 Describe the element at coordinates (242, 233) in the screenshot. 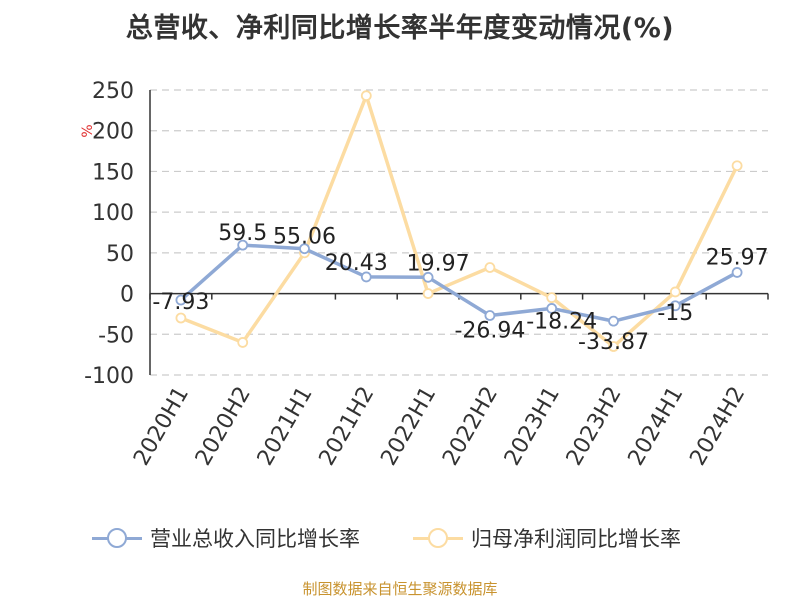

I see `data-label-revenue: 59.5` at that location.